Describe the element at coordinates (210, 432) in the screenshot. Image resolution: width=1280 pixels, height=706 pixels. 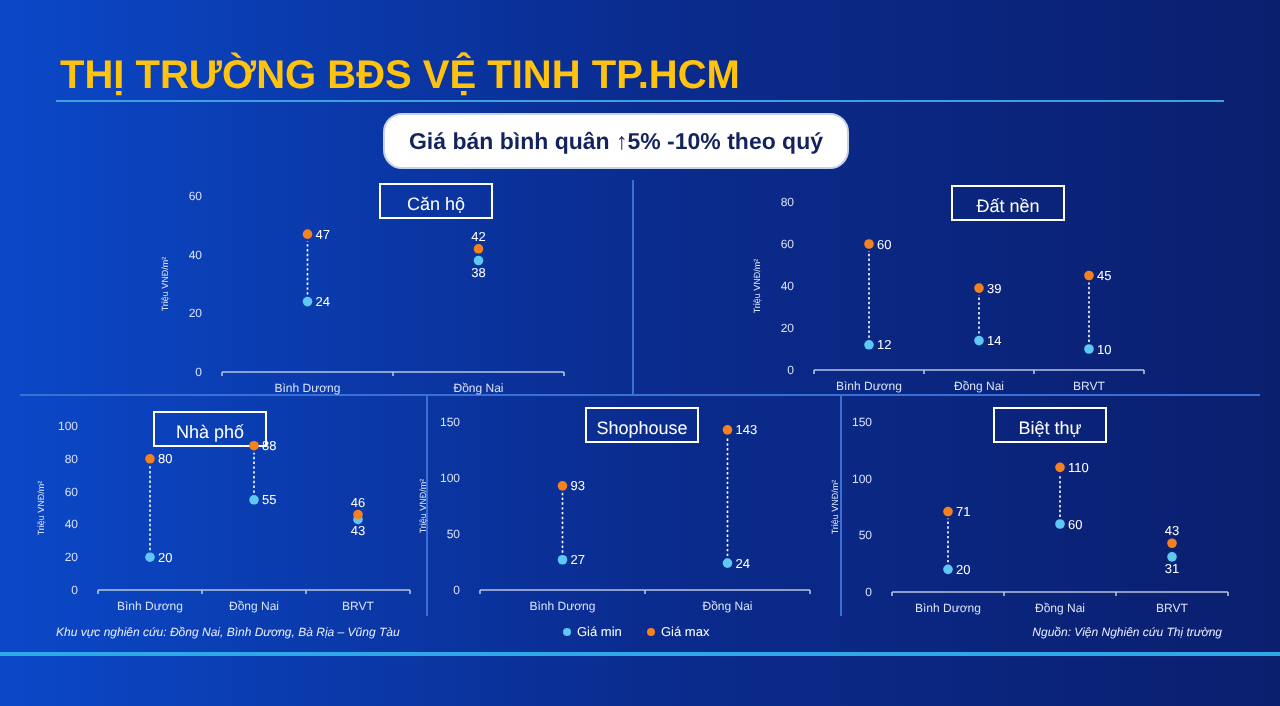
I see `chart-title: Nhà phố` at that location.